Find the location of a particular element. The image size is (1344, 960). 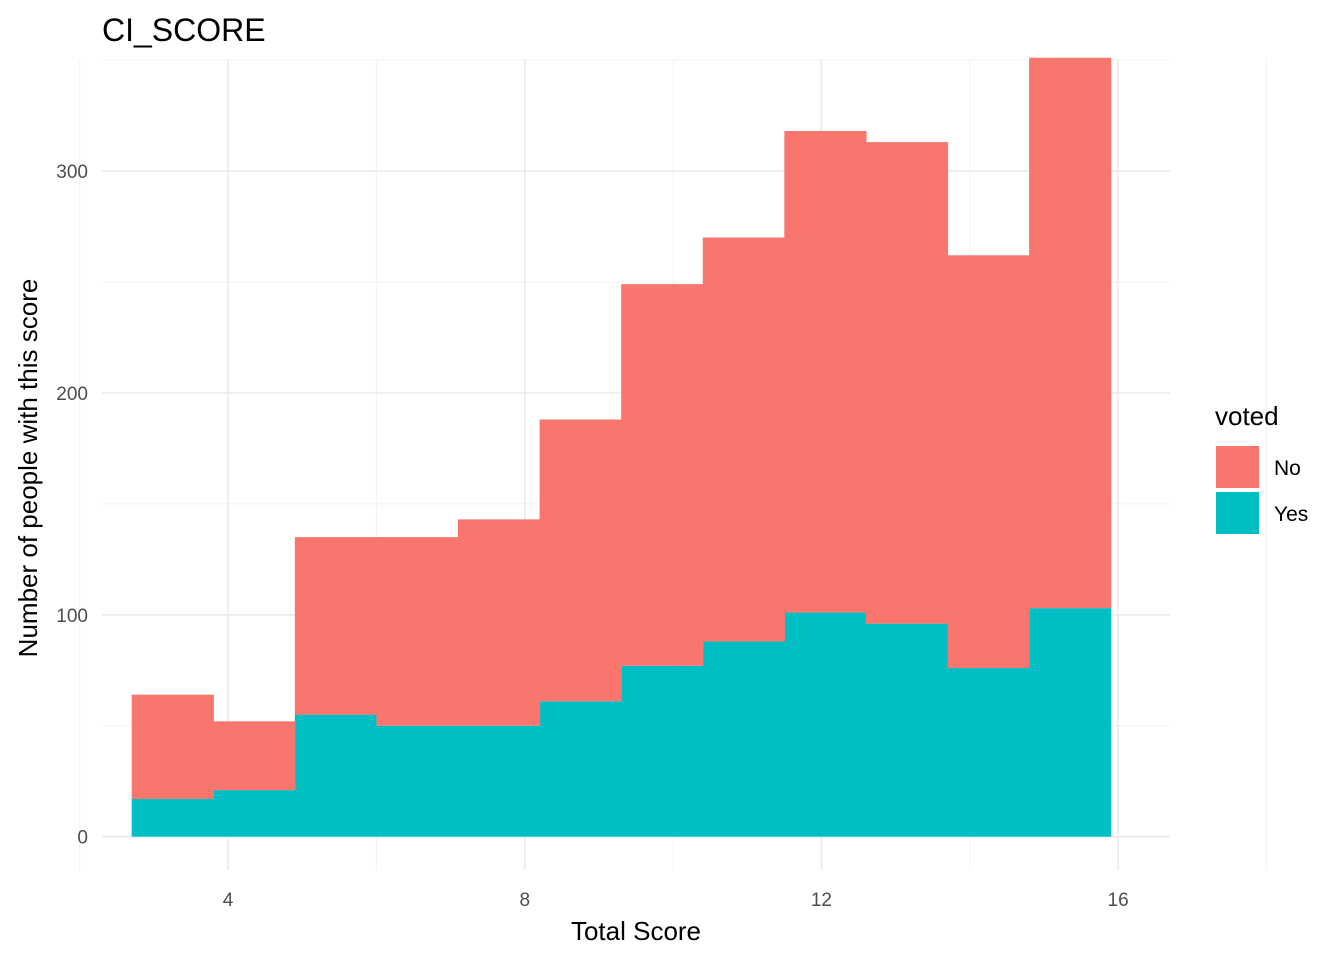

legend-label-yes: Yes is located at coordinates (1291, 514).